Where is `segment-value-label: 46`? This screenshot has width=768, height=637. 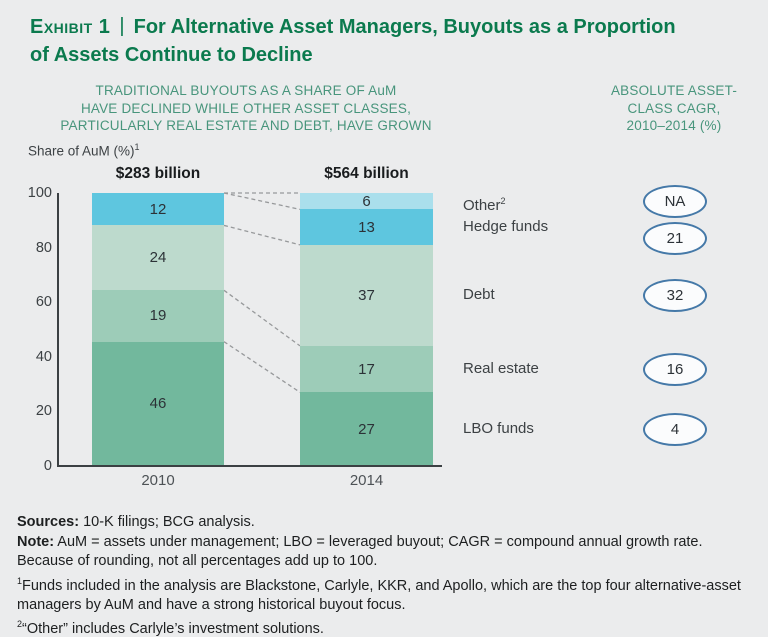
segment-value-label: 46 is located at coordinates (158, 404).